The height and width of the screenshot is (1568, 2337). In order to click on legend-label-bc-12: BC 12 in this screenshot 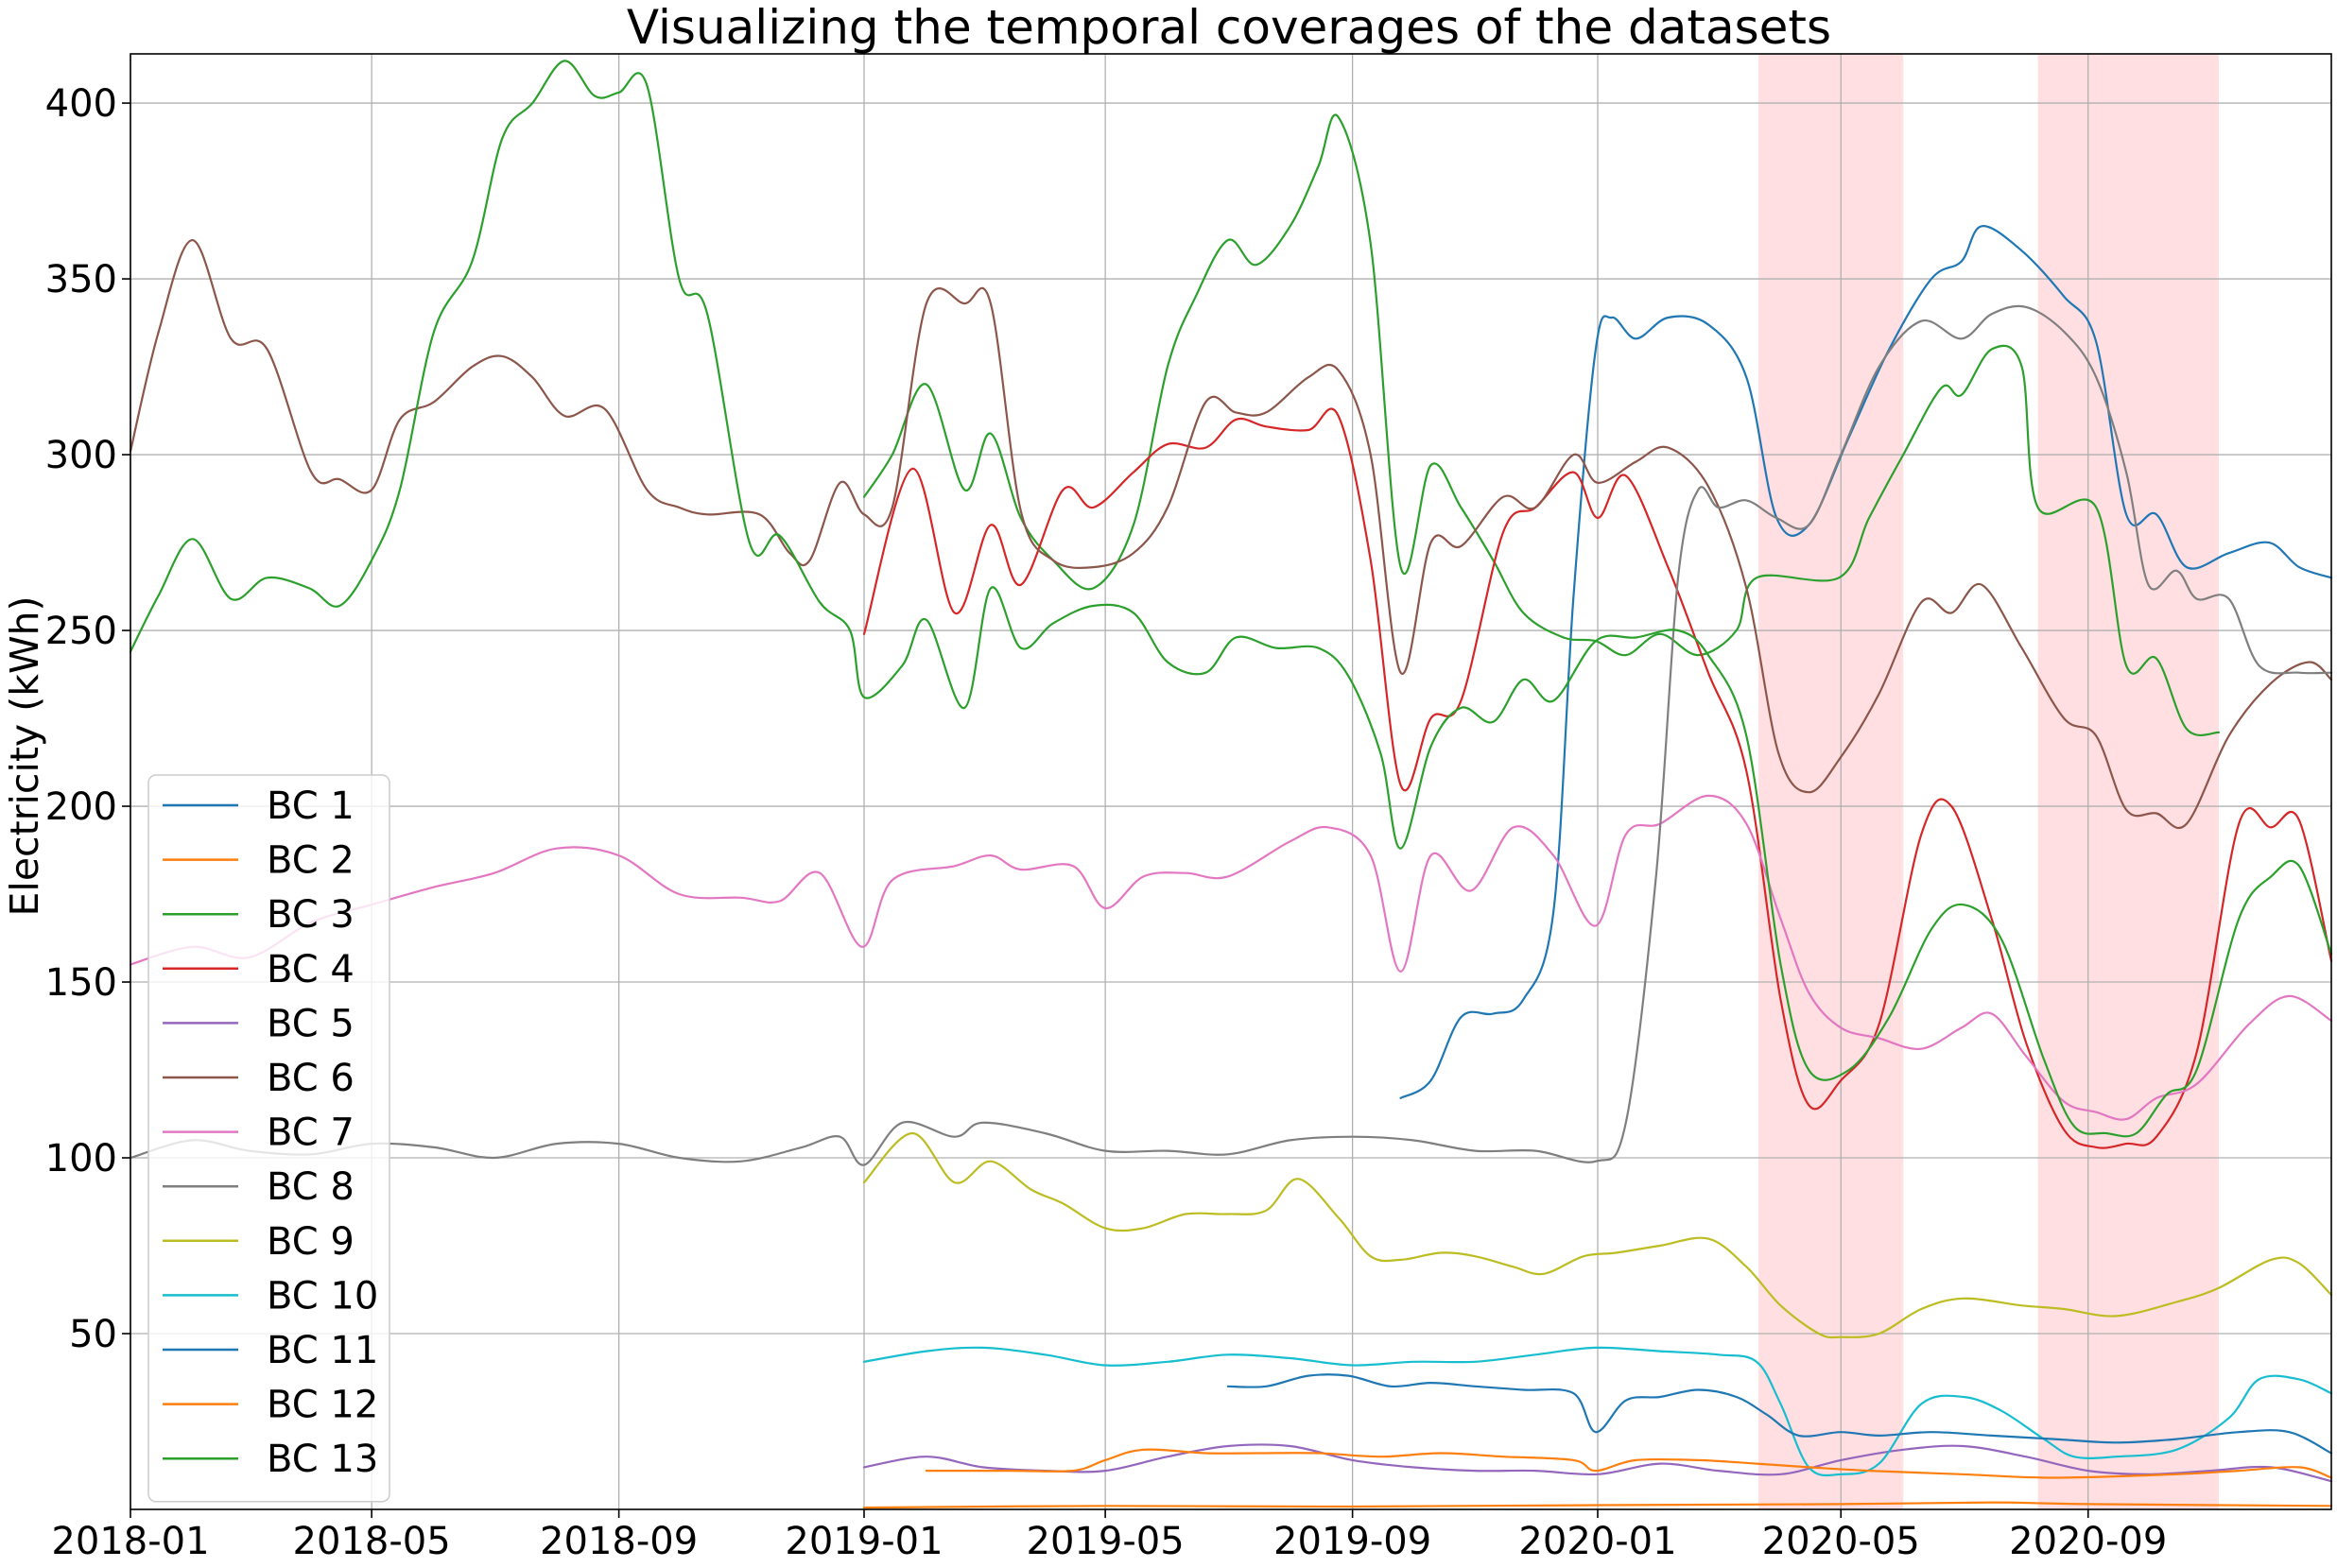, I will do `click(322, 1405)`.